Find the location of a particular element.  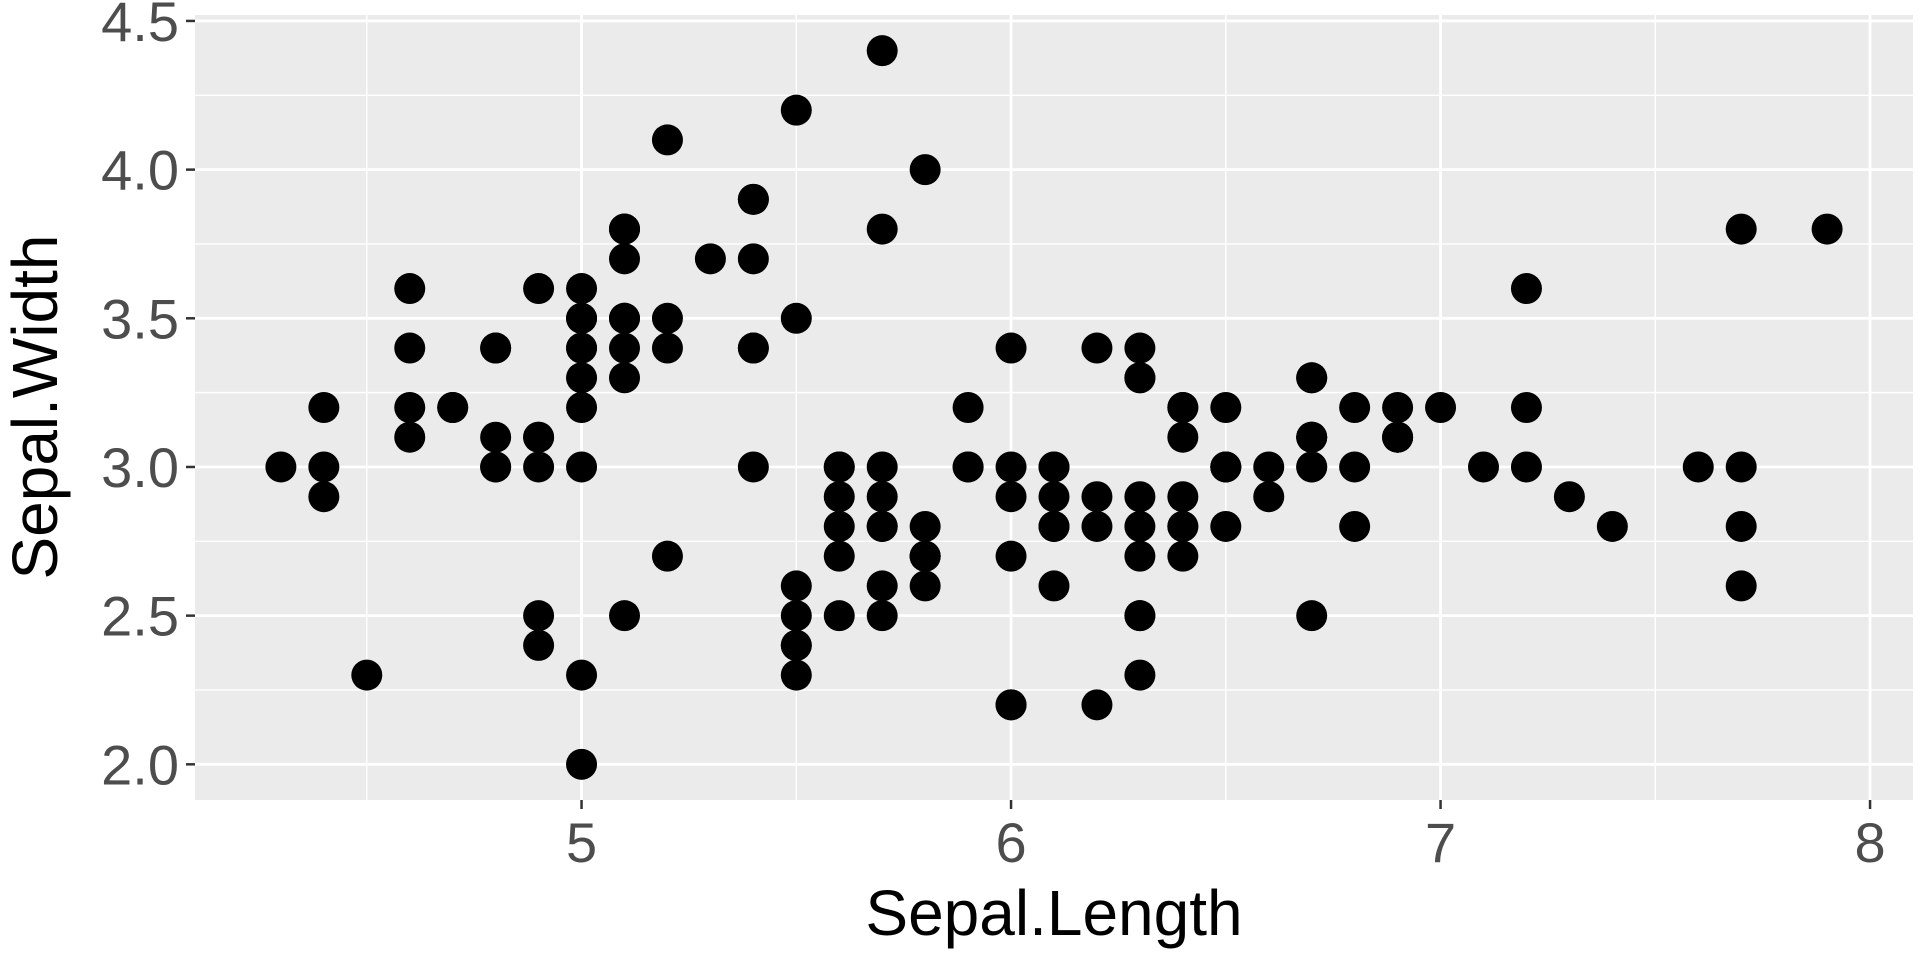

x-axis-title: Sepal.Length is located at coordinates (1053, 913).